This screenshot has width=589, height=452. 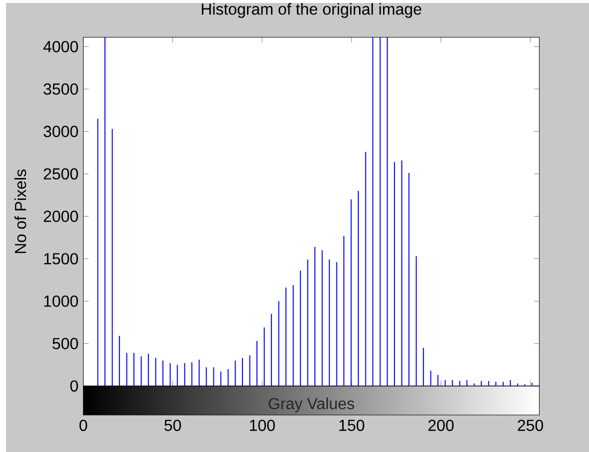 What do you see at coordinates (312, 10) in the screenshot?
I see `chart-title: Histogram of the original image` at bounding box center [312, 10].